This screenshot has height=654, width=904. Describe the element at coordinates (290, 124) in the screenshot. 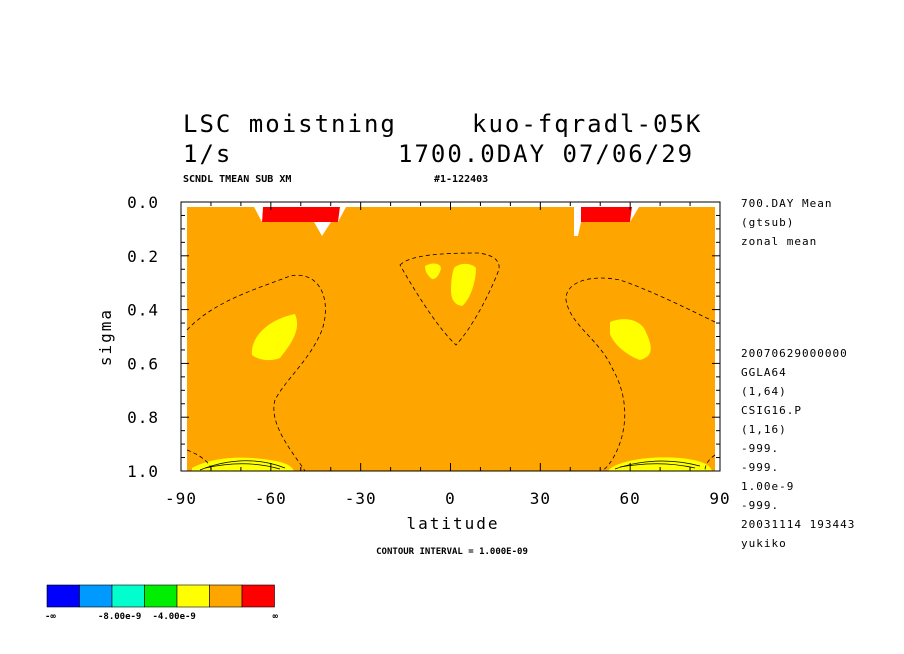

I see `chart-title: LSC moistning` at that location.